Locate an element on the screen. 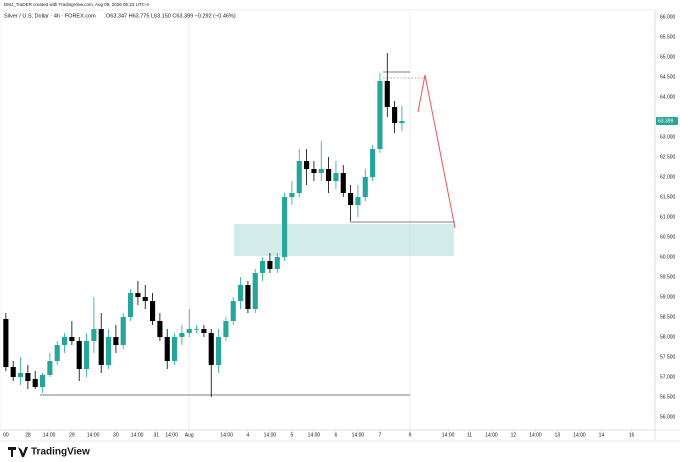 The height and width of the screenshot is (462, 680). y-tick-label: 65.000 is located at coordinates (668, 57).